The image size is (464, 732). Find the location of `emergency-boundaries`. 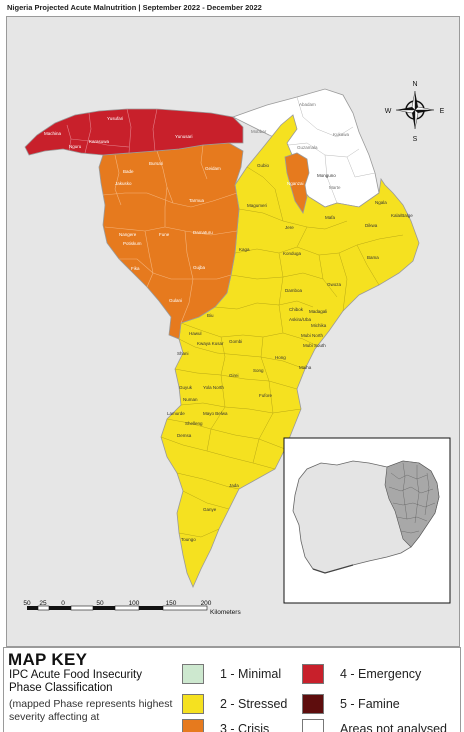

emergency-boundaries is located at coordinates (112, 131).